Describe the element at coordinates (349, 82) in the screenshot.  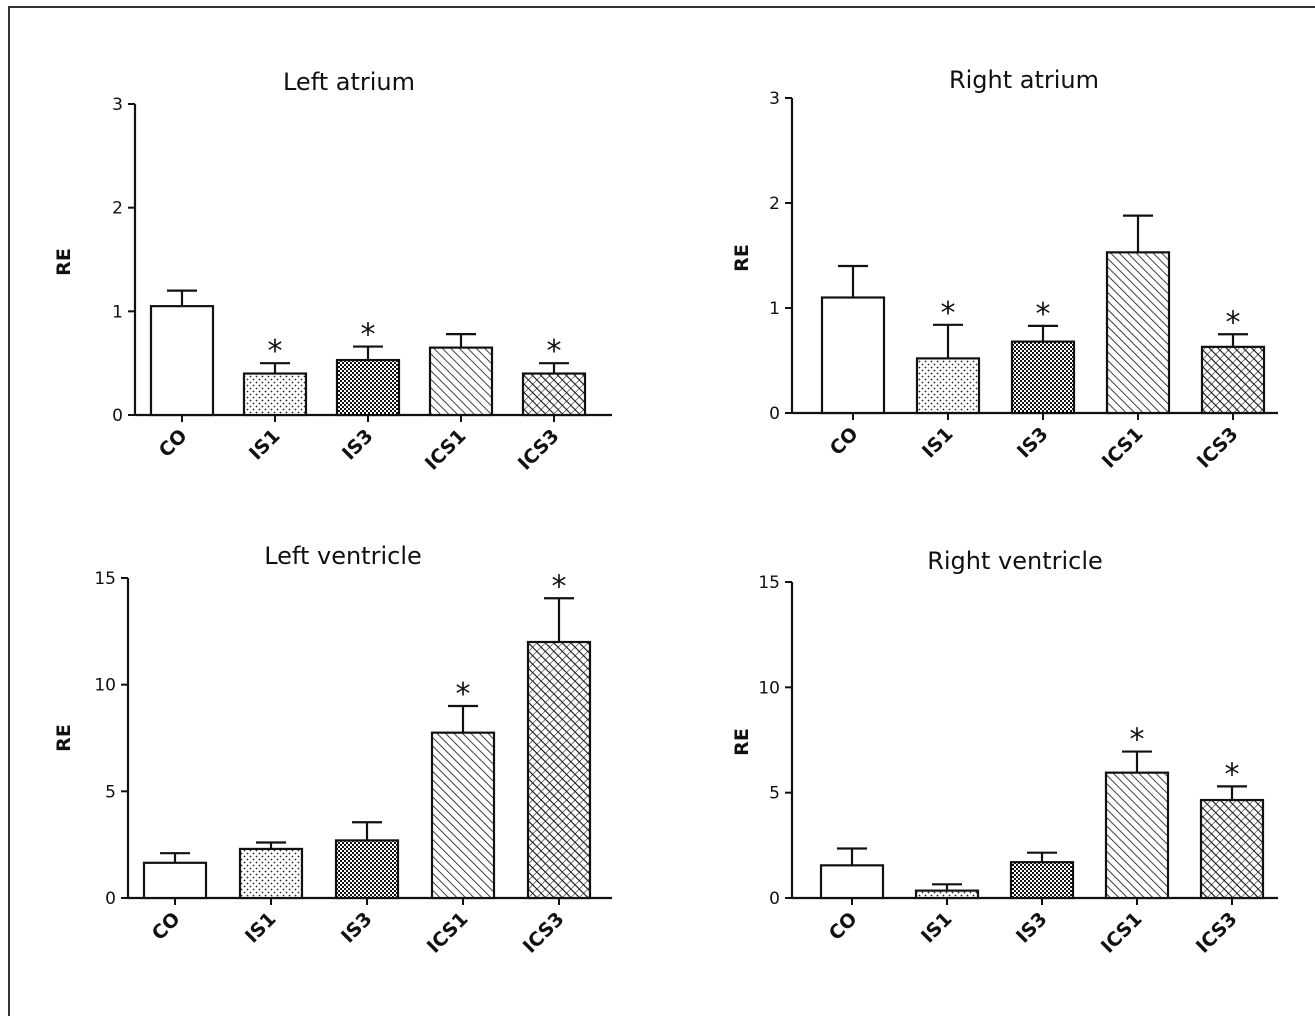
I see `chart-title: Left atrium` at that location.